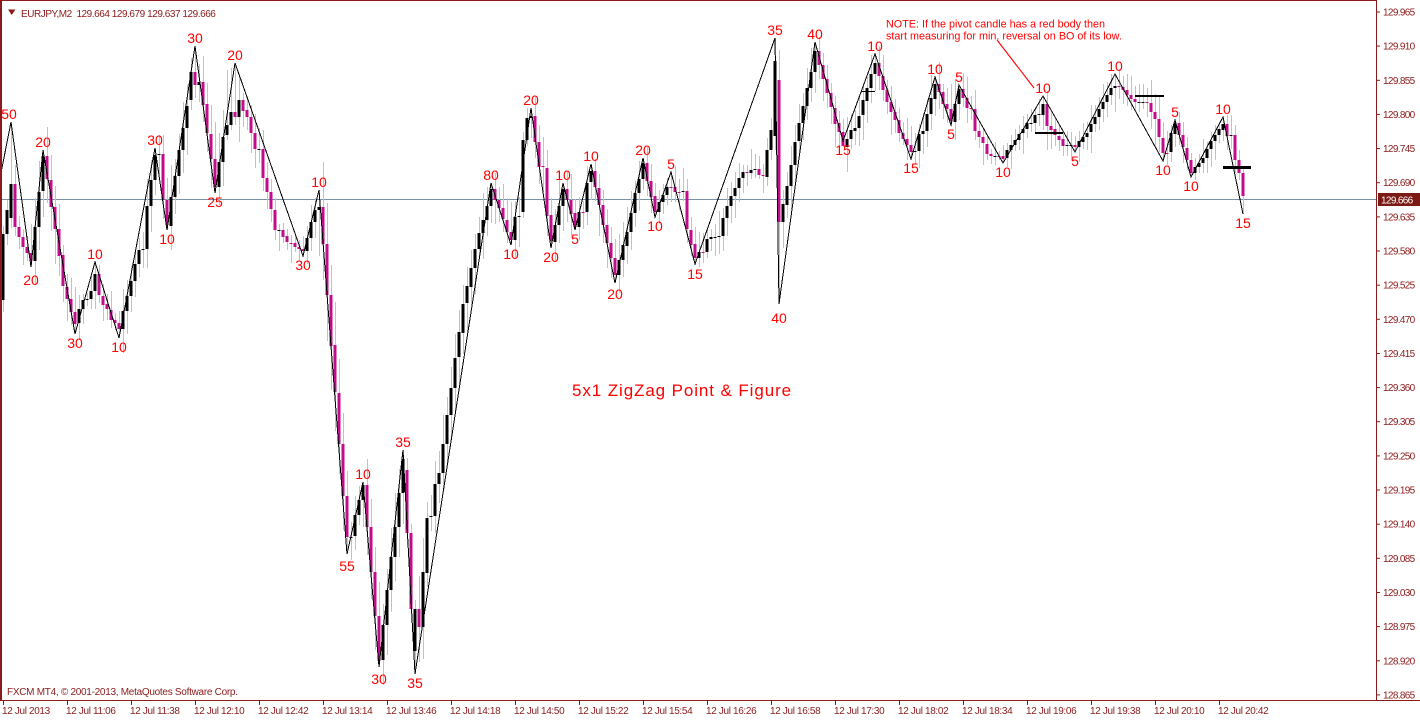  I want to click on svg-text: 12 Jul 14:18, so click(475, 711).